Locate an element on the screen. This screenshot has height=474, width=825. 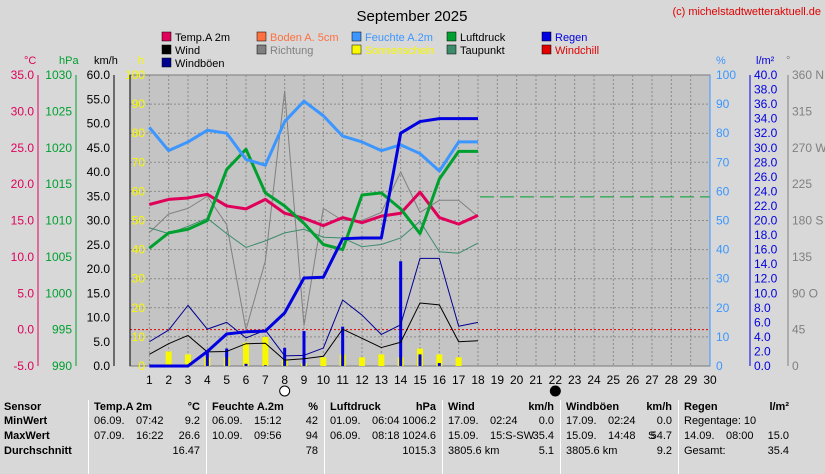
wind-tick-label: 5.0 is located at coordinates (101, 342).